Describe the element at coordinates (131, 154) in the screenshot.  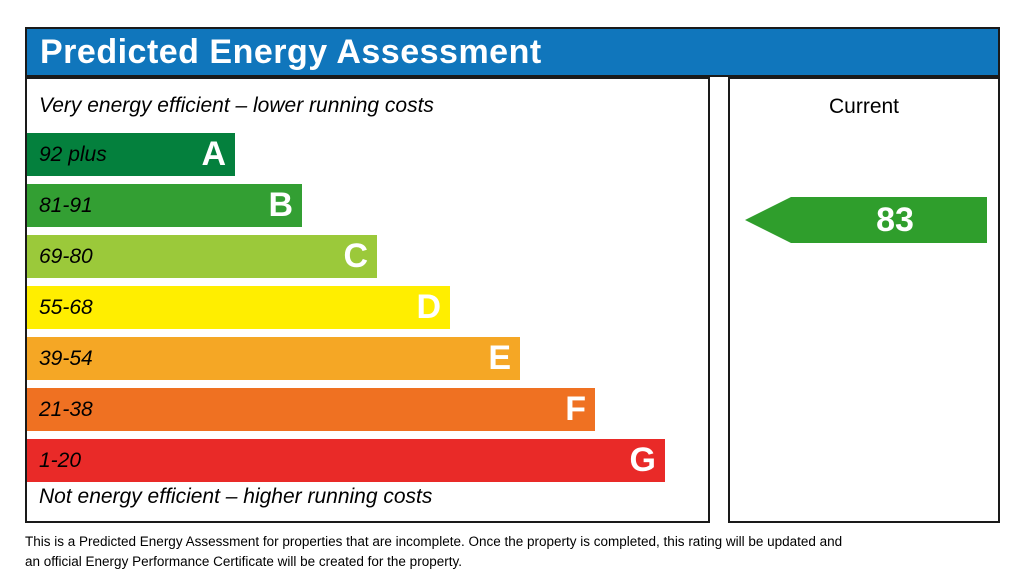
I see `rating-band-a: 92 plus A` at that location.